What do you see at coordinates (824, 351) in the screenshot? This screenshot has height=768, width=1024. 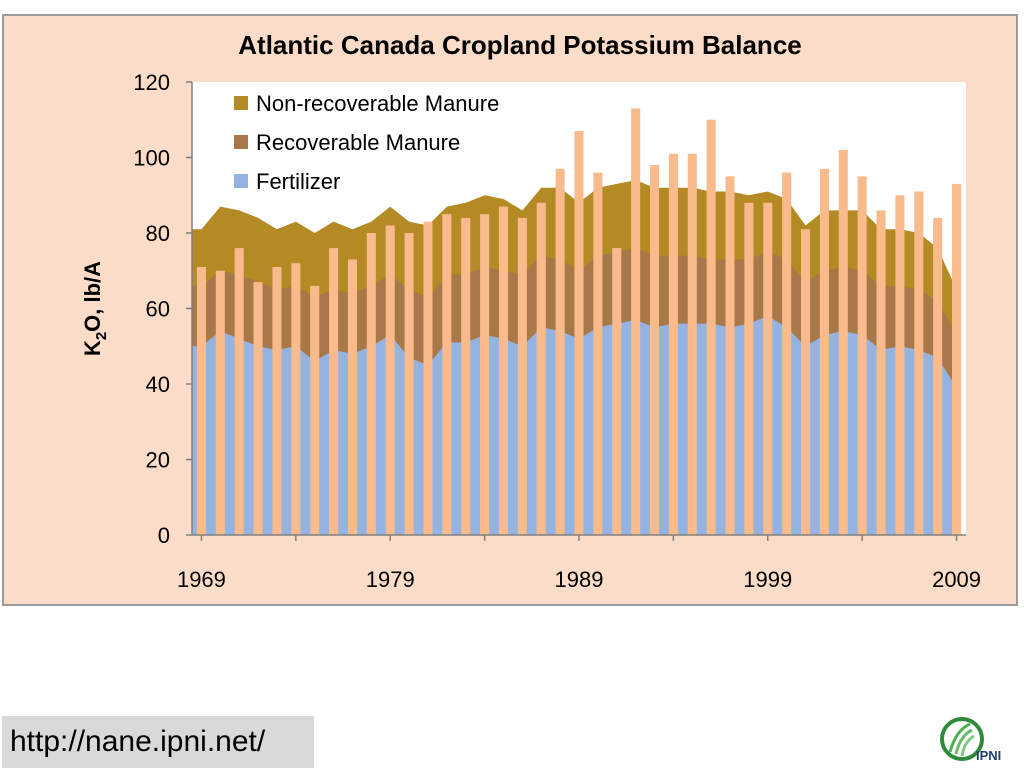 I see `bar-2002` at bounding box center [824, 351].